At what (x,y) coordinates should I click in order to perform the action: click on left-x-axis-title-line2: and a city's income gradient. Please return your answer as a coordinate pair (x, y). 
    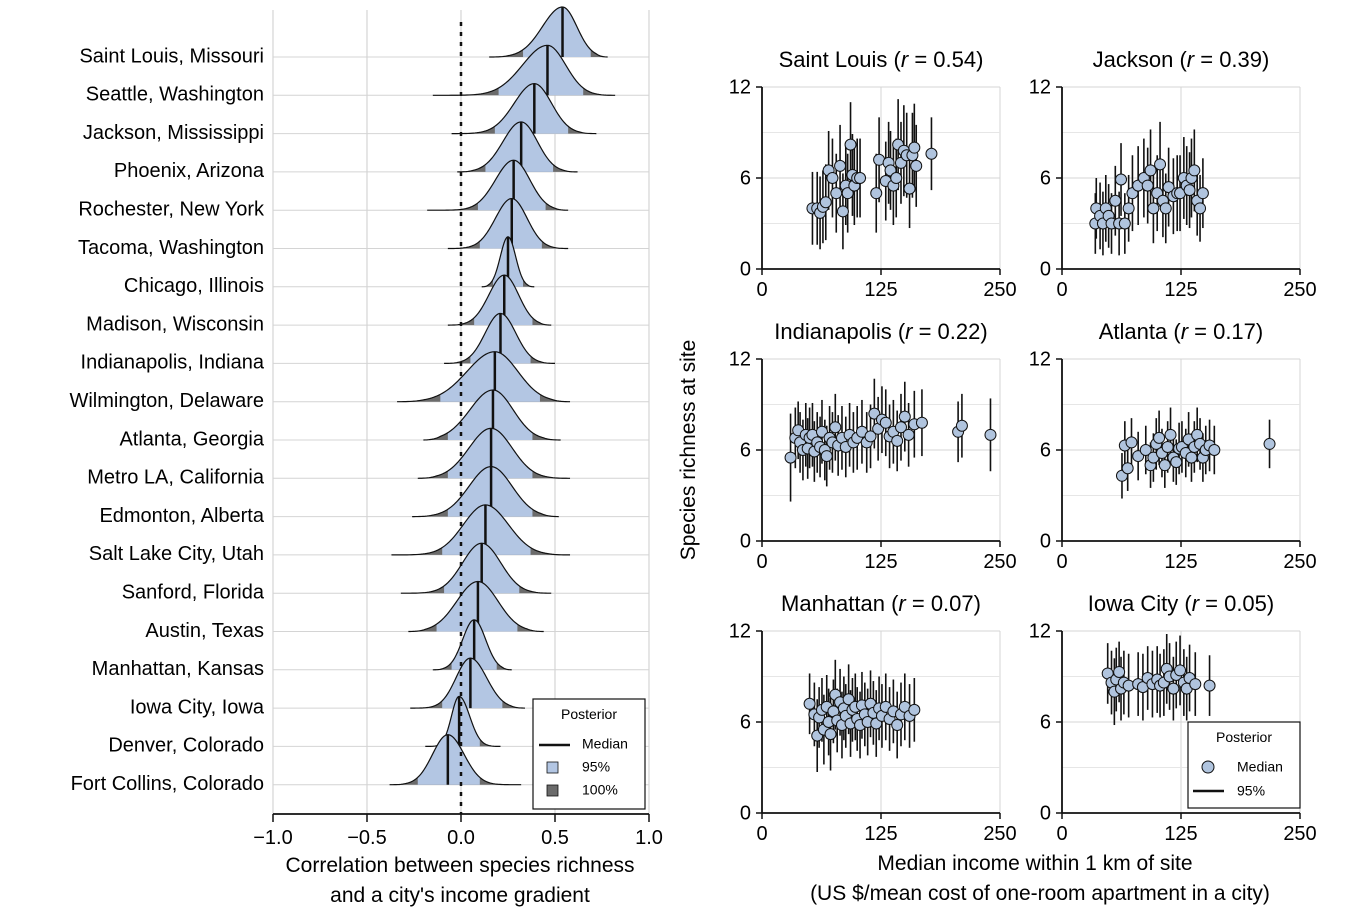
    Looking at the image, I should click on (460, 895).